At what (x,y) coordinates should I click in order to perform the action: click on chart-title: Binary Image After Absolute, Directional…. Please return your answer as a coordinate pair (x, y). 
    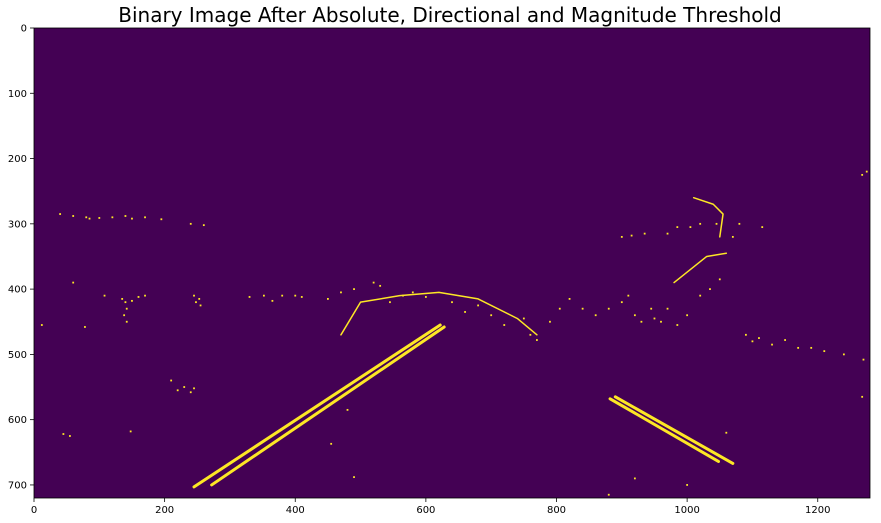
    Looking at the image, I should click on (450, 15).